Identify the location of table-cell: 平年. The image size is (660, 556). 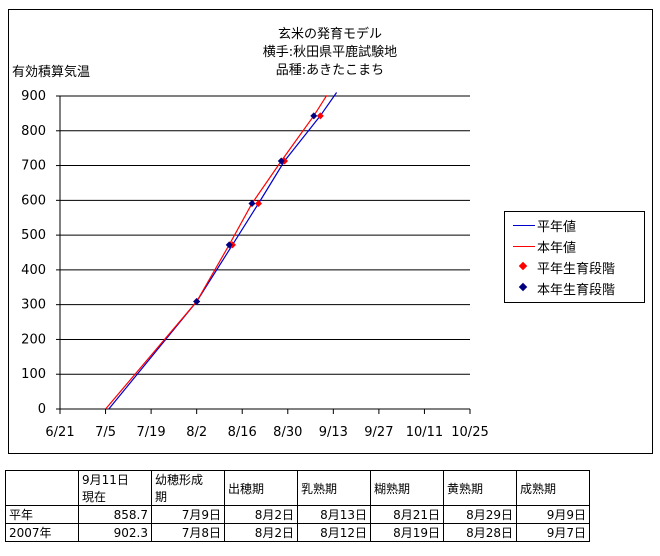
(42, 514).